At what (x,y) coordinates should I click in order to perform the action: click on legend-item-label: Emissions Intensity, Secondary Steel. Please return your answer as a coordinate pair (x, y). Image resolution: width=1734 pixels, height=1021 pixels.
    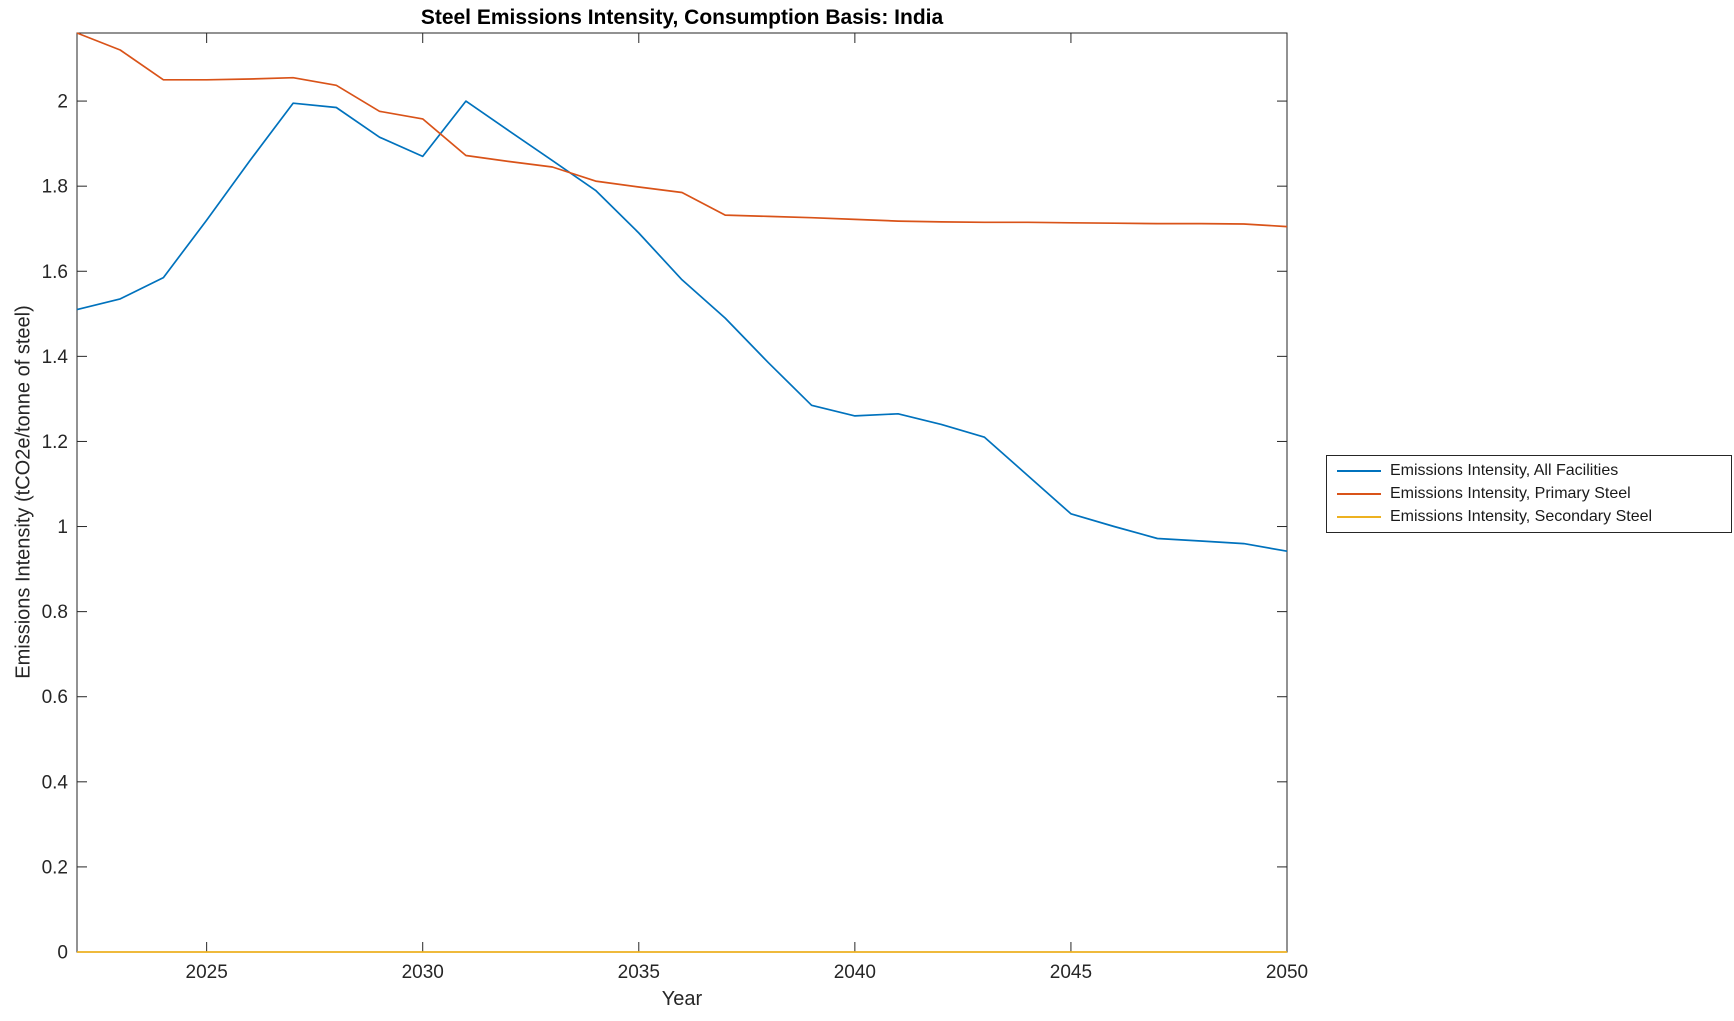
    Looking at the image, I should click on (1521, 516).